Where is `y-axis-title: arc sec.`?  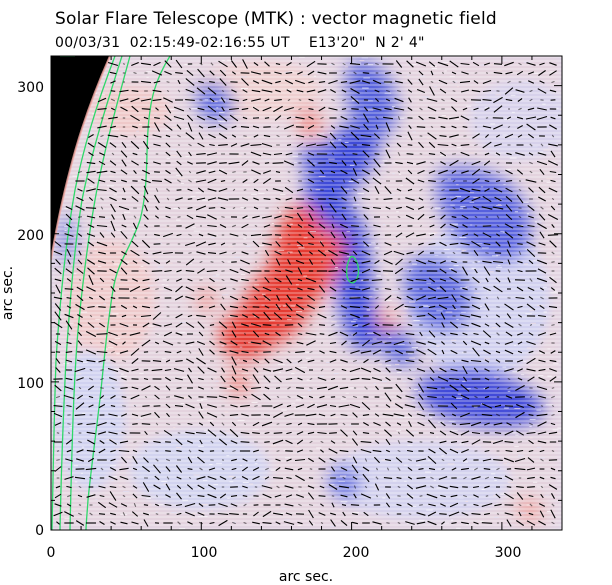
y-axis-title: arc sec. is located at coordinates (8, 293).